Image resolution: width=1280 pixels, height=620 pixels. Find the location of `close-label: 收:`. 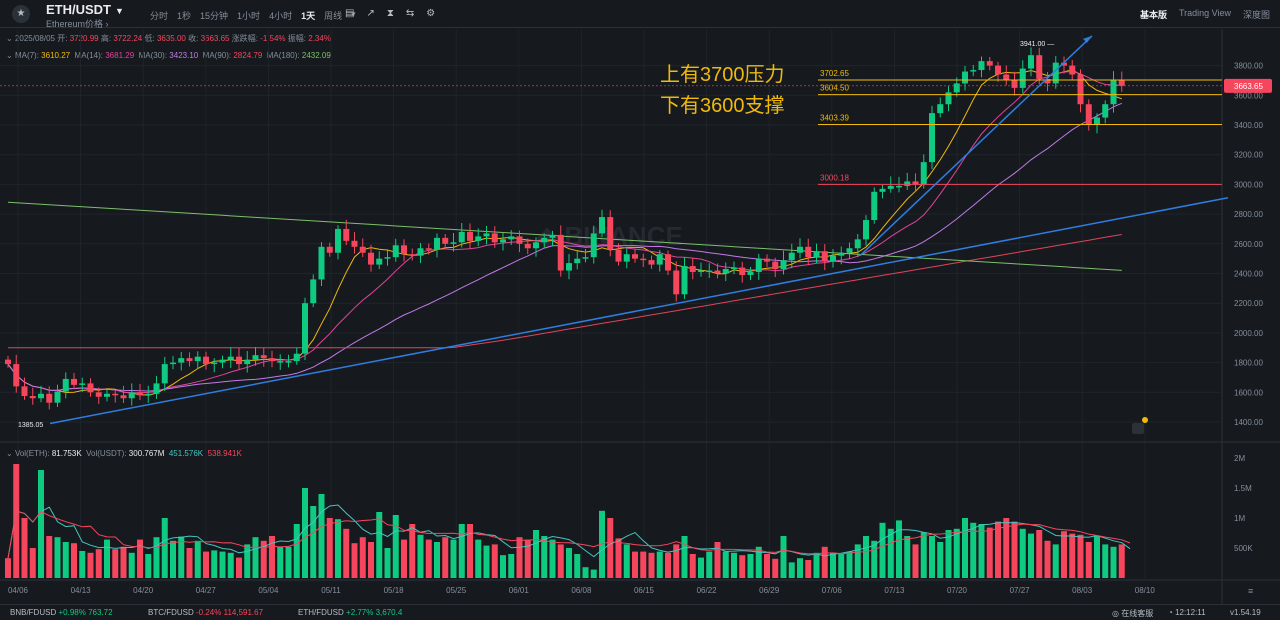

close-label: 收: is located at coordinates (193, 38).